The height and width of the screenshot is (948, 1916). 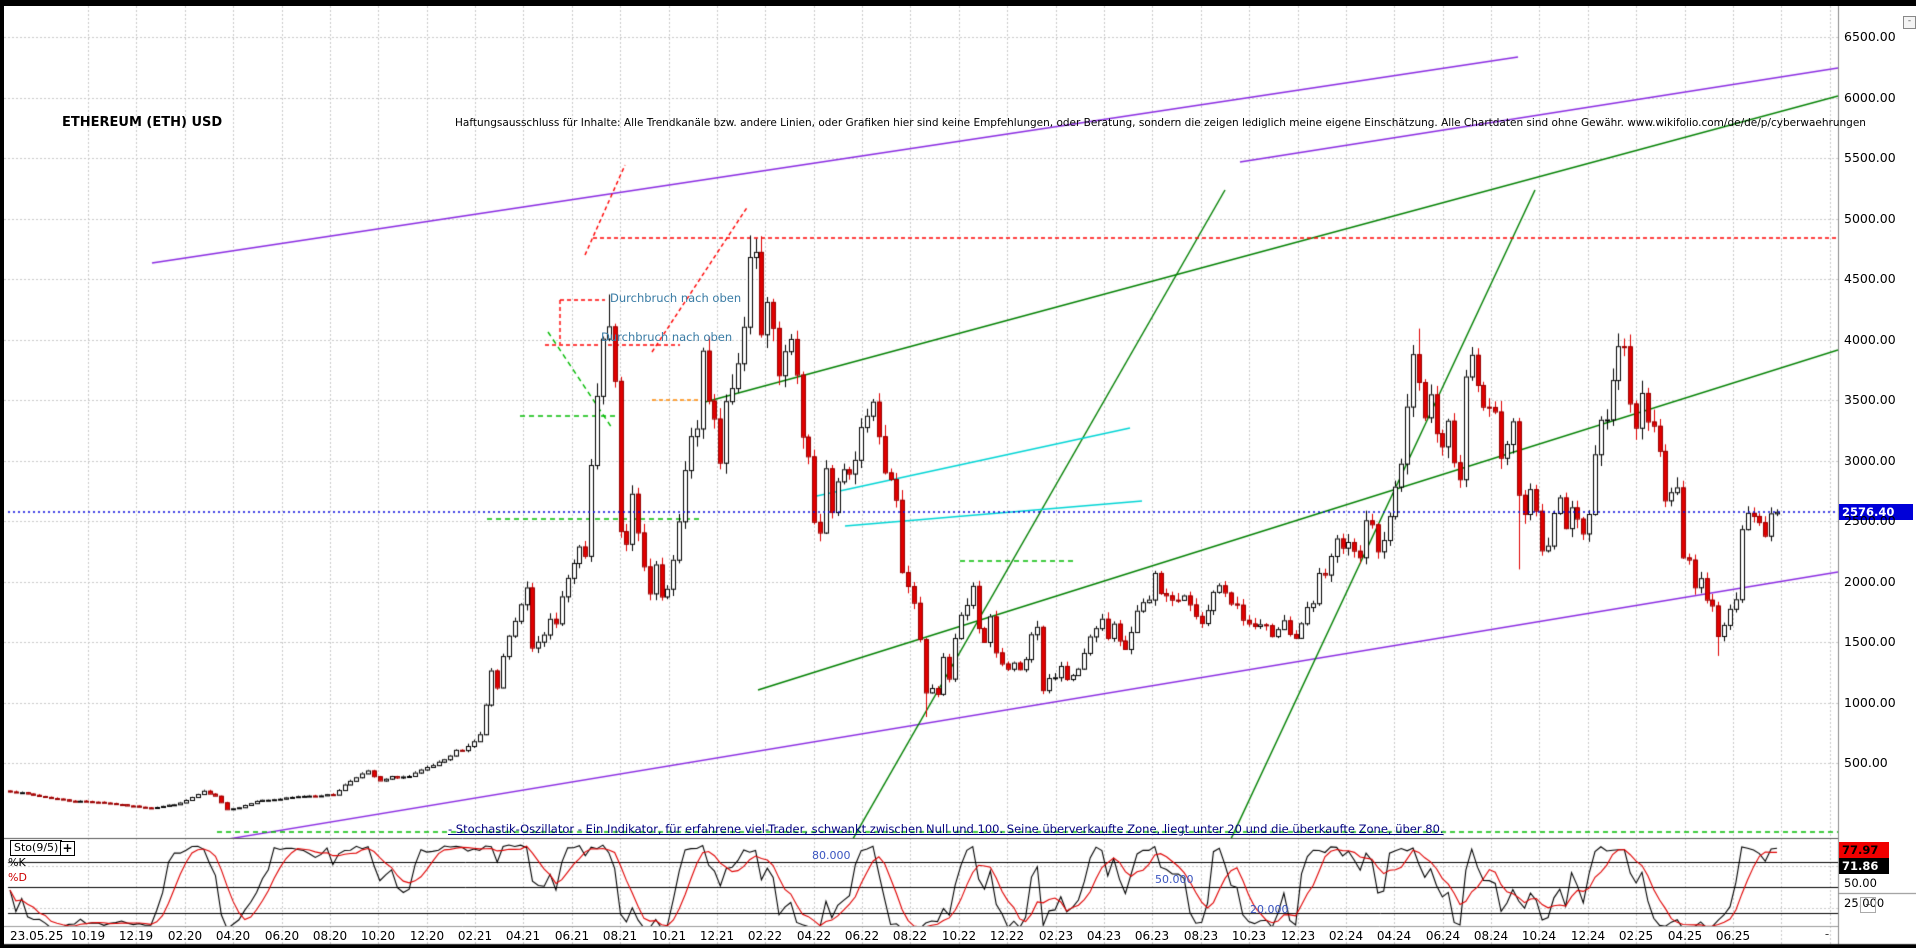 What do you see at coordinates (1870, 97) in the screenshot?
I see `price-axis-label: 6000.00` at bounding box center [1870, 97].